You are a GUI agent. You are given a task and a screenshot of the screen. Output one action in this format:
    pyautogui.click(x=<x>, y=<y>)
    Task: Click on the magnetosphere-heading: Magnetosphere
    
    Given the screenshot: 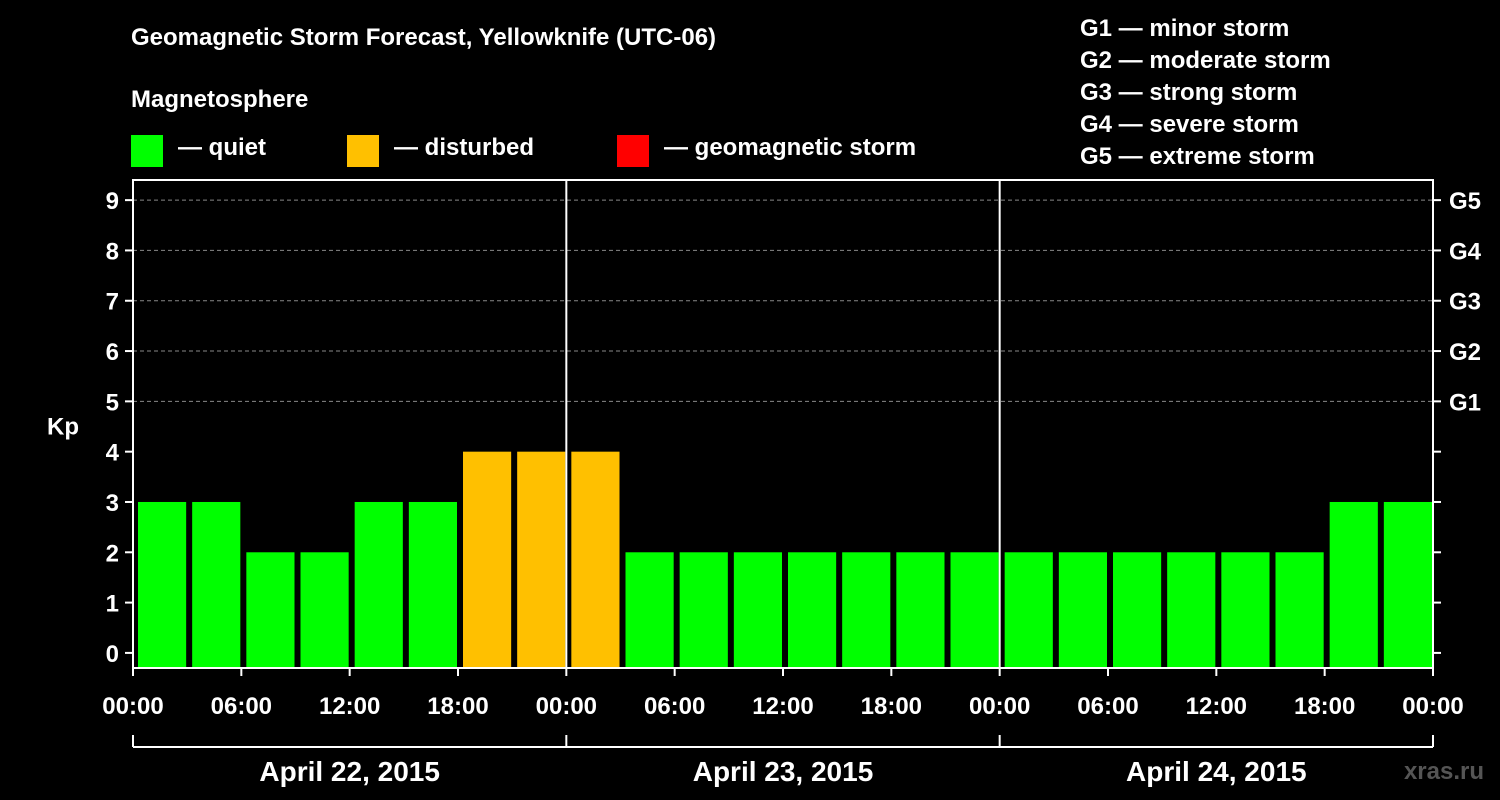 What is the action you would take?
    pyautogui.click(x=220, y=99)
    